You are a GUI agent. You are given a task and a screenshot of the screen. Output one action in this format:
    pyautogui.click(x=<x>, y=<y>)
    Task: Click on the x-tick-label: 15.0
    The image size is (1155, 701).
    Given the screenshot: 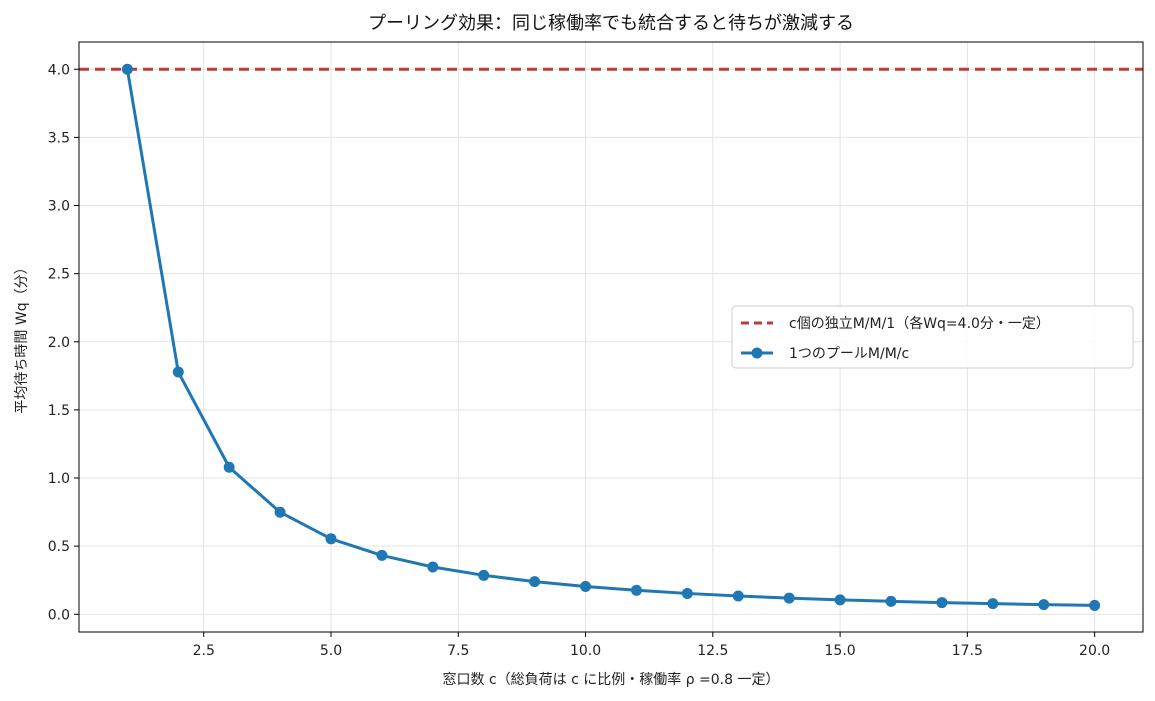 What is the action you would take?
    pyautogui.click(x=840, y=651)
    